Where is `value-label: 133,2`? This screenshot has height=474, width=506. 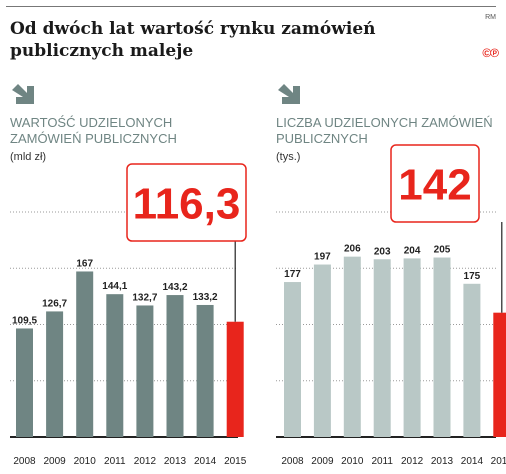 value-label: 133,2 is located at coordinates (205, 297).